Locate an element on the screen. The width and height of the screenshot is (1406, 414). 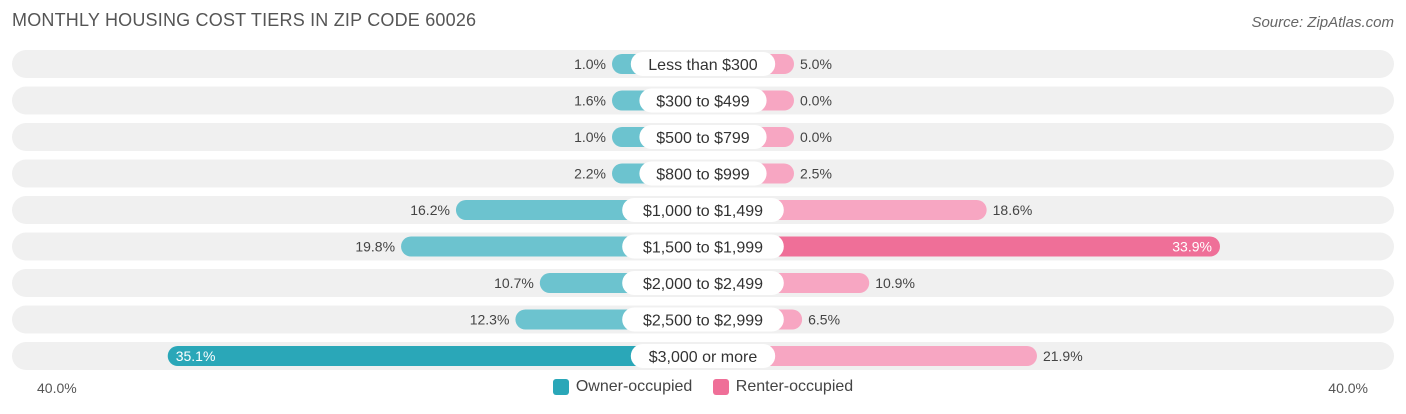
value-label-owner: 1.6% is located at coordinates (590, 101).